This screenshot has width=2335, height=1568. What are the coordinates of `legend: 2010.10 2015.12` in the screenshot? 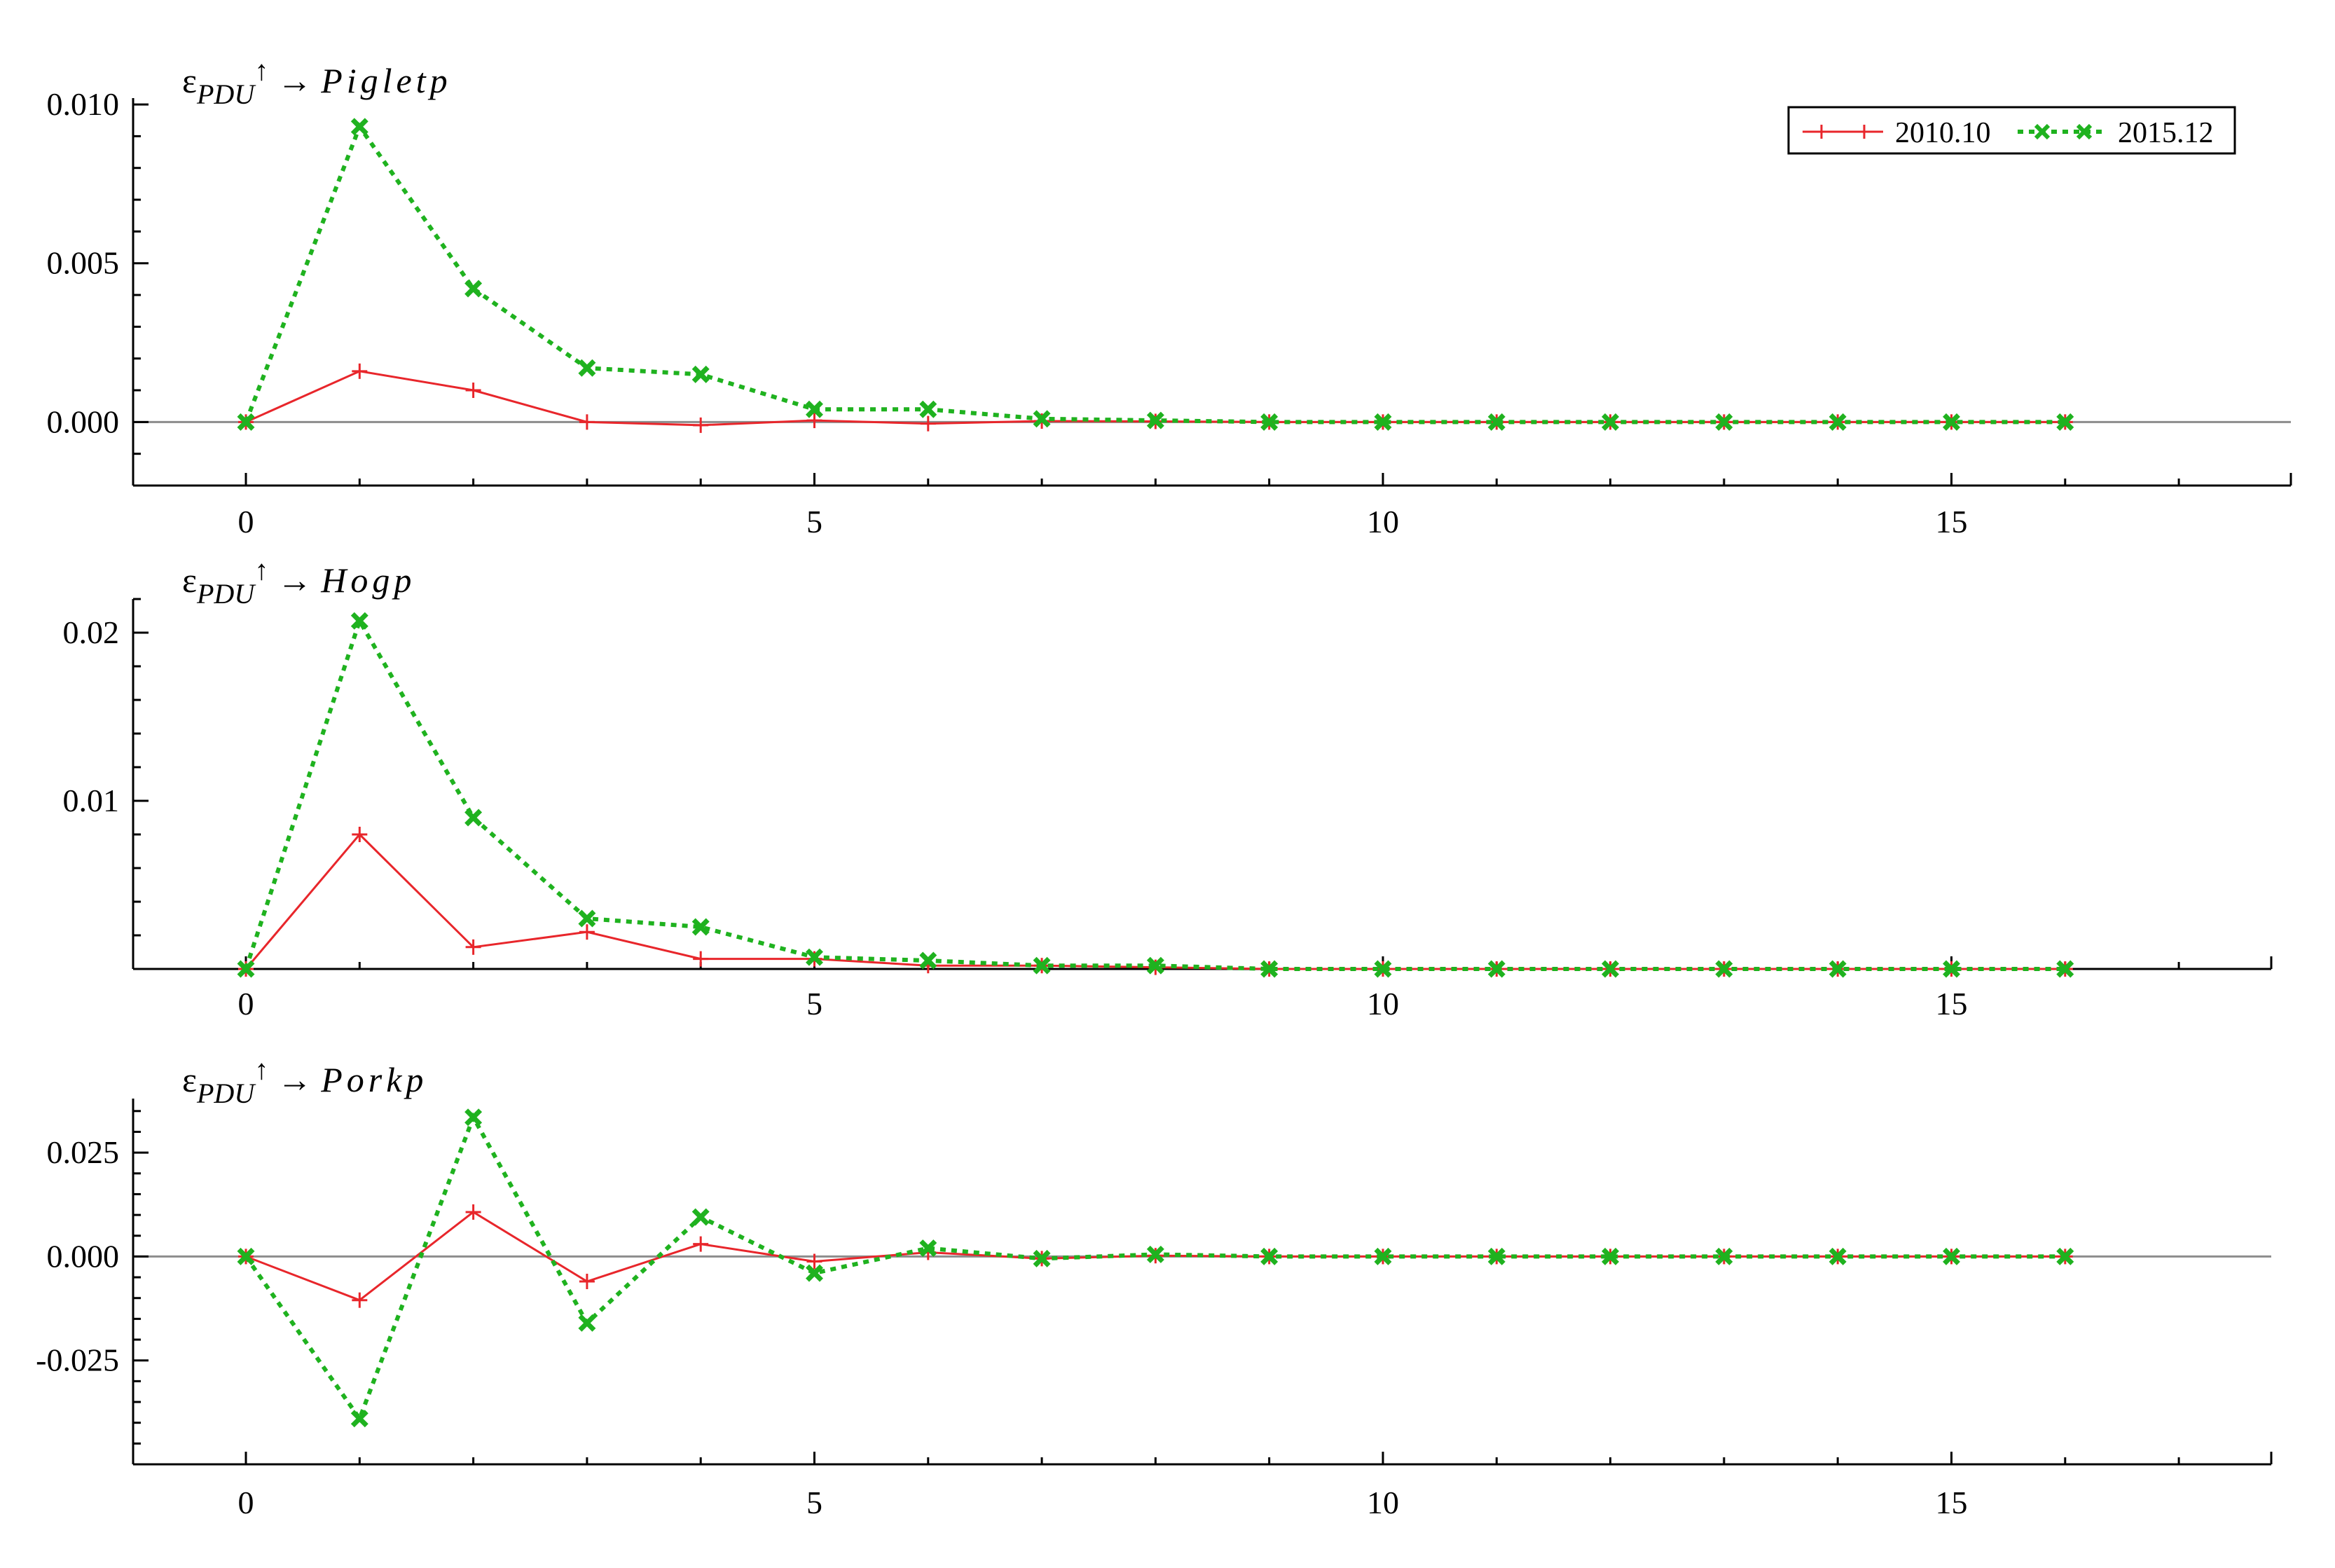 It's located at (2011, 130).